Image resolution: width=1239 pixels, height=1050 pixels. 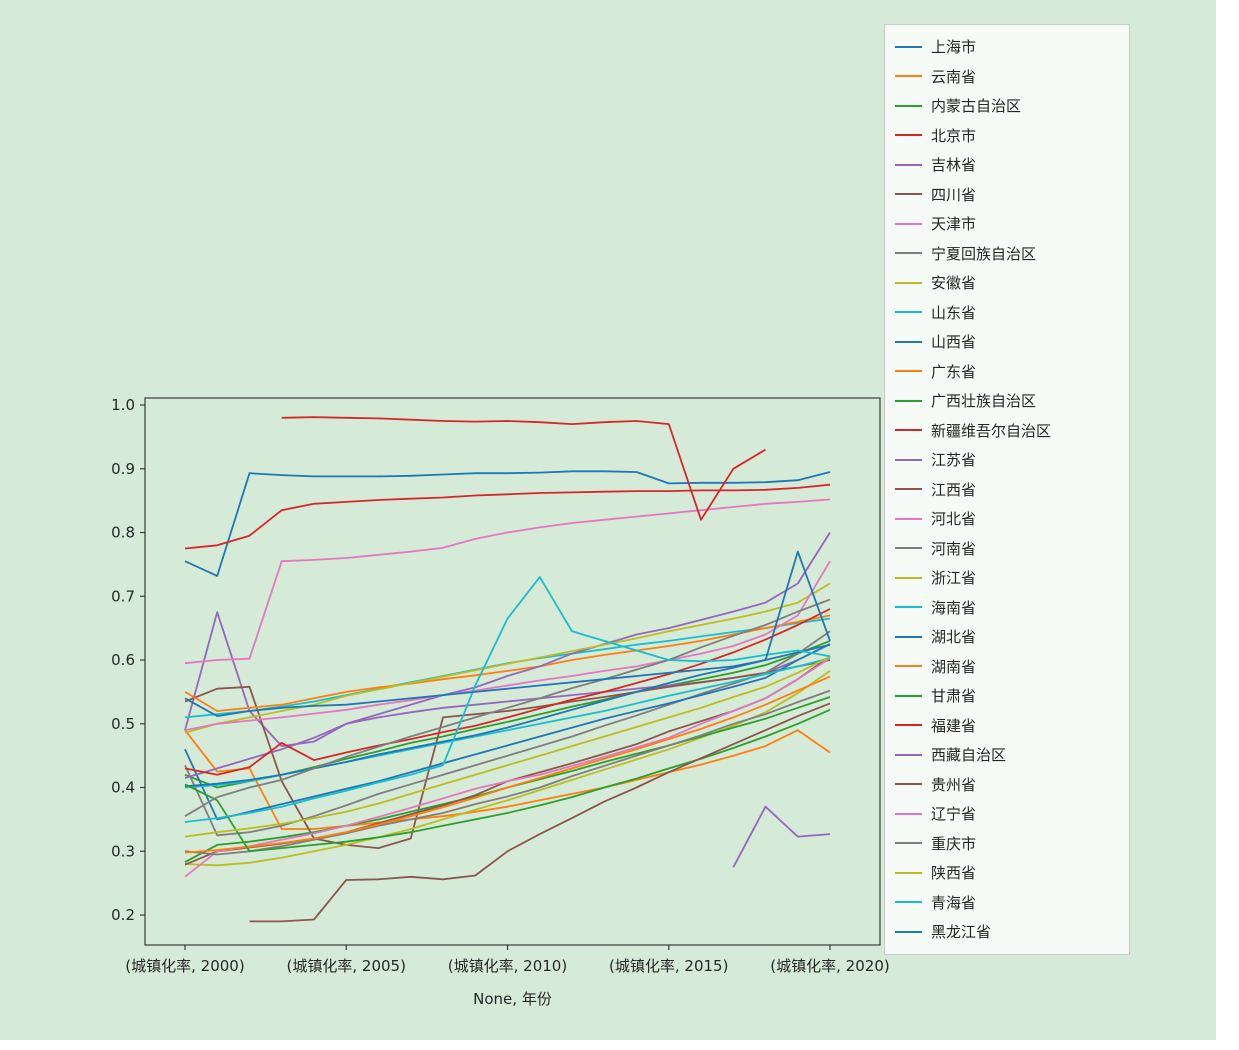 I want to click on legend-item: 江苏省, so click(x=1007, y=460).